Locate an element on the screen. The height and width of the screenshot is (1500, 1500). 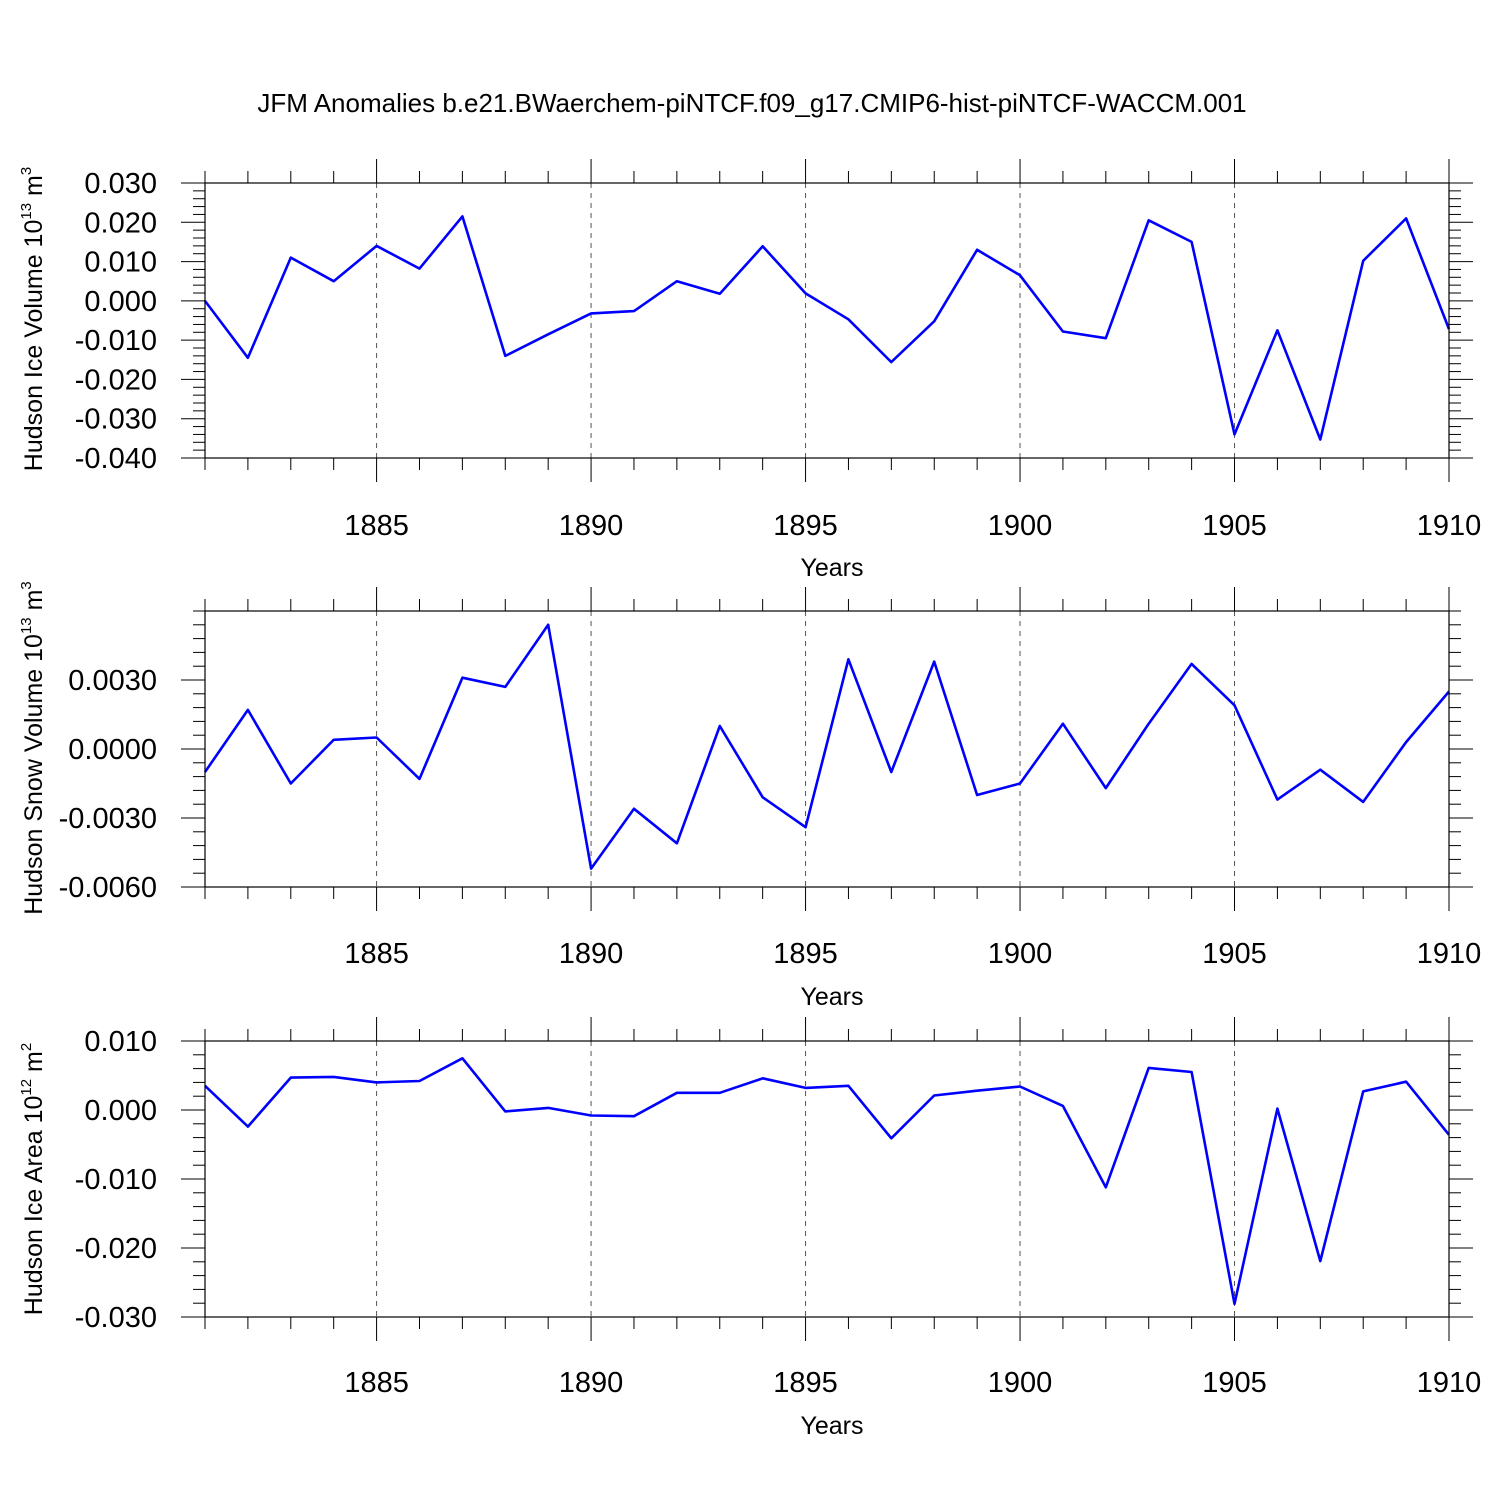
y-axis-title-text: Hudson Snow Volume 10 is located at coordinates (34, 774).